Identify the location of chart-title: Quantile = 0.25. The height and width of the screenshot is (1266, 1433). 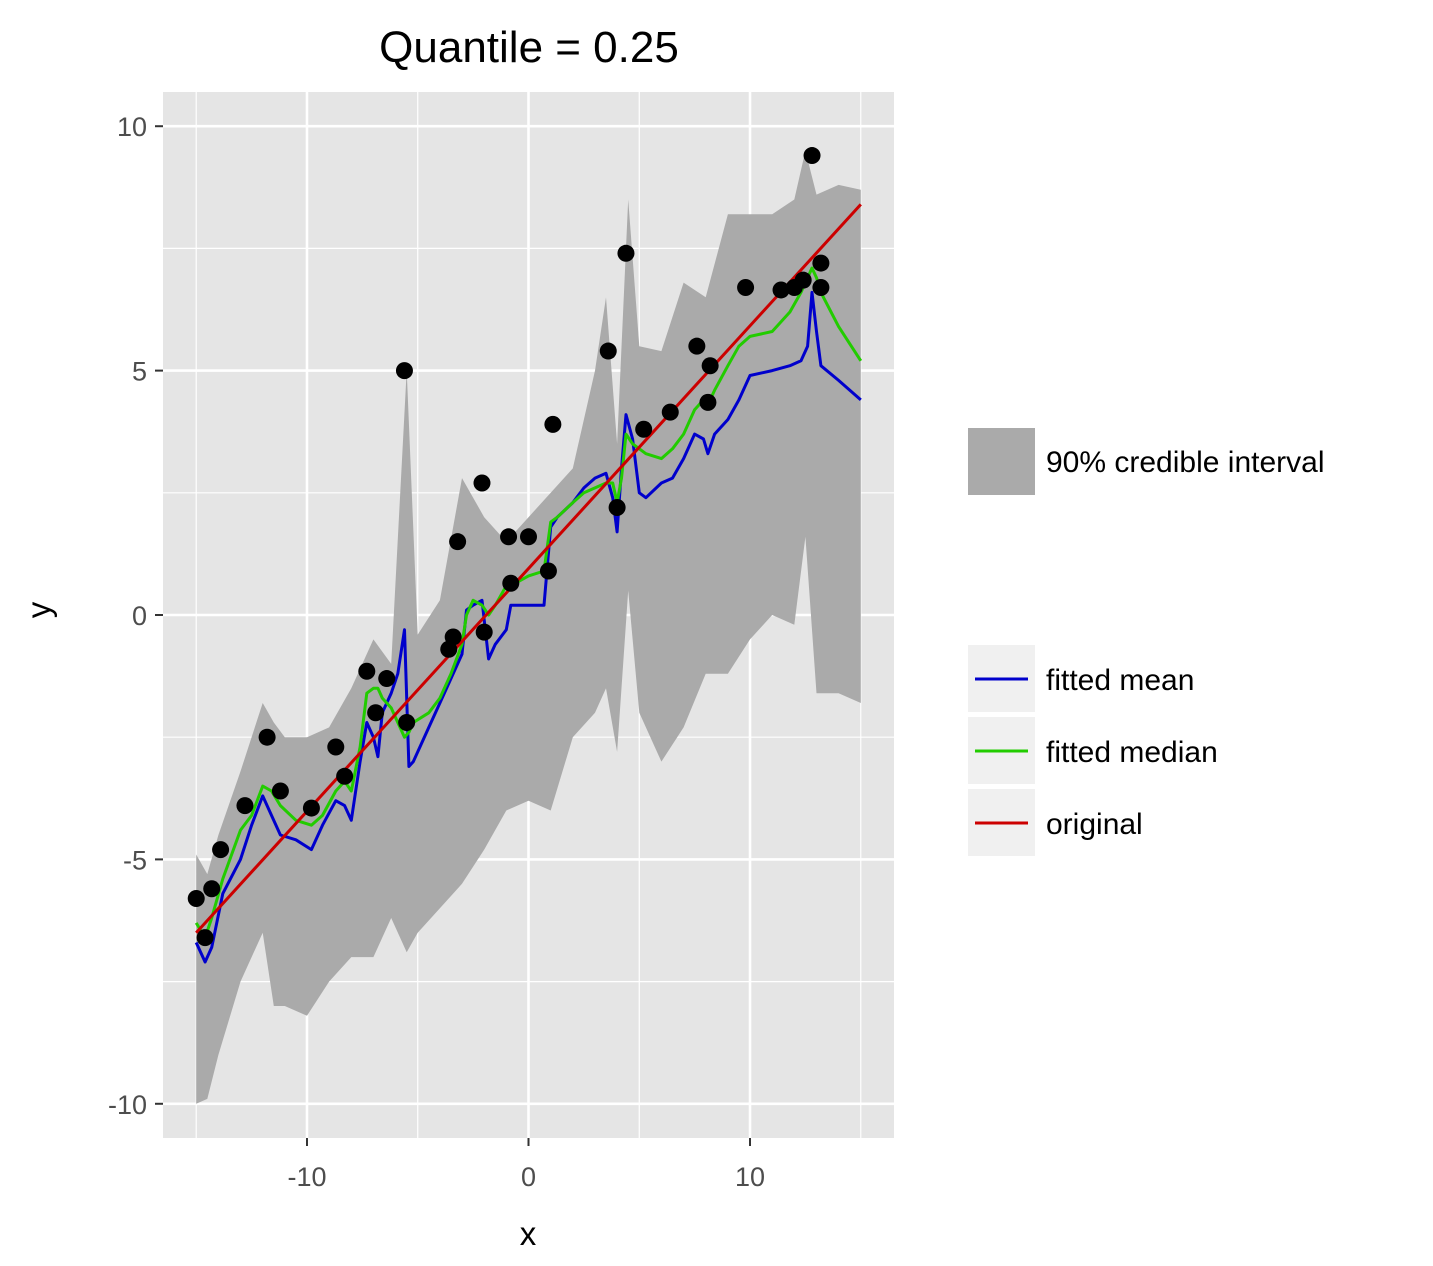
(529, 47).